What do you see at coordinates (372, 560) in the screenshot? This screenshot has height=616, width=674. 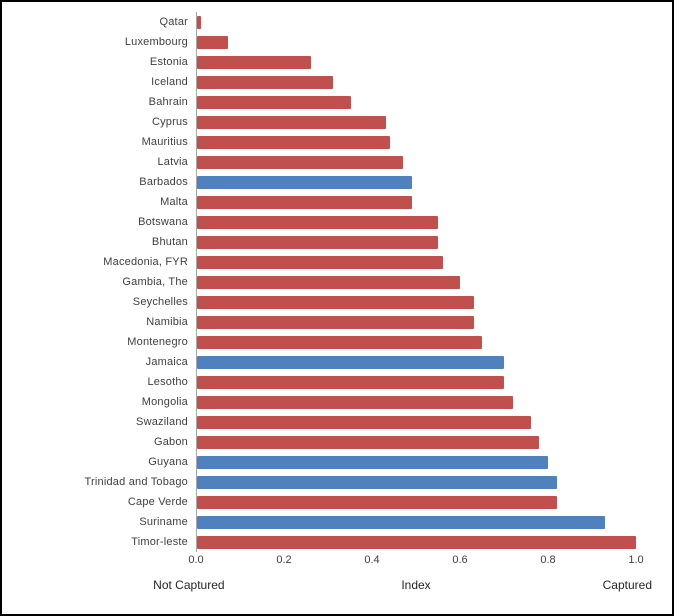 I see `x-tick-label: 0.4` at bounding box center [372, 560].